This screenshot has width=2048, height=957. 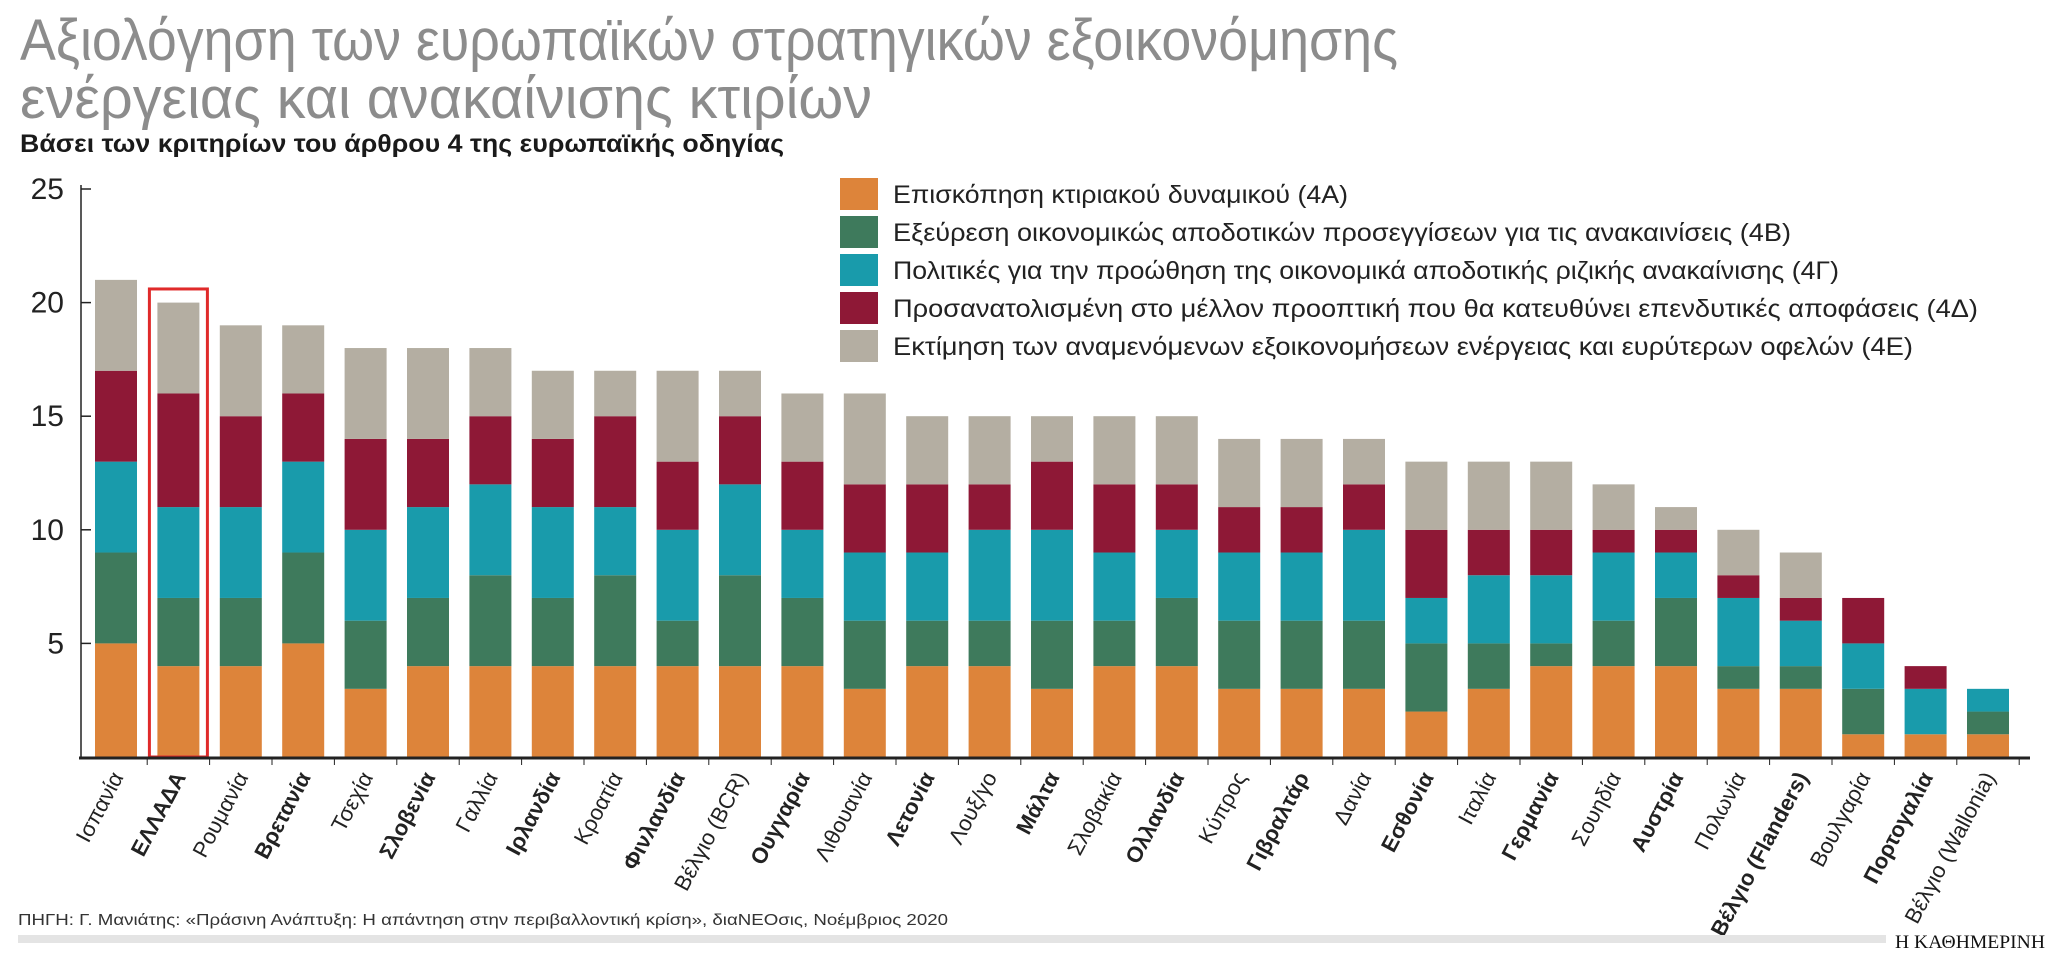 I want to click on y-tick-label: 15, so click(x=47, y=416).